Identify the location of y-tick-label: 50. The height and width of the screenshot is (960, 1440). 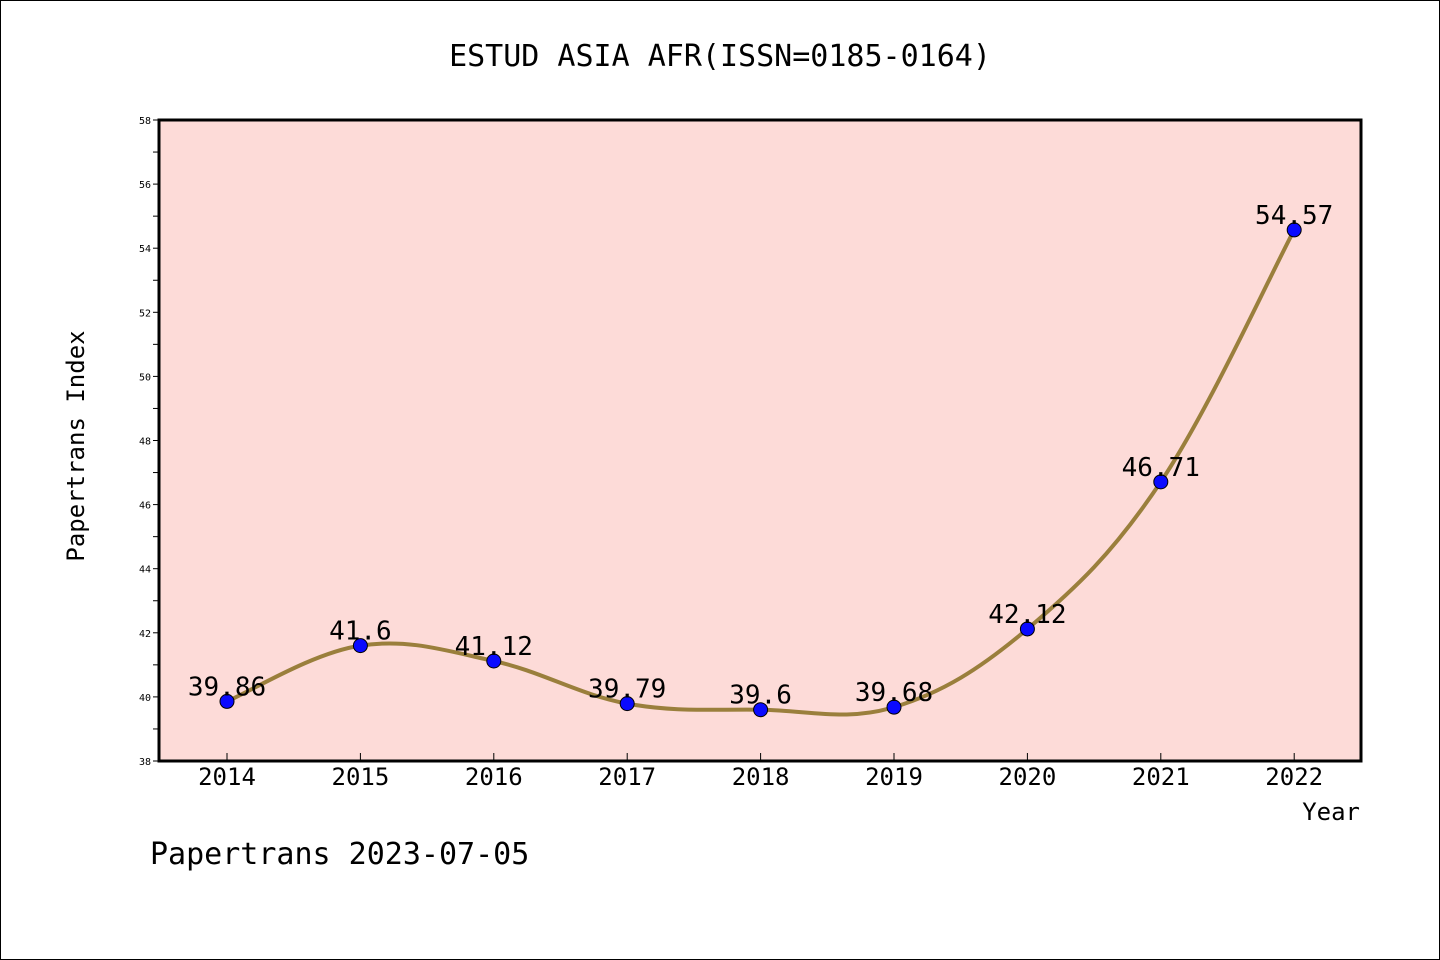
(145, 377).